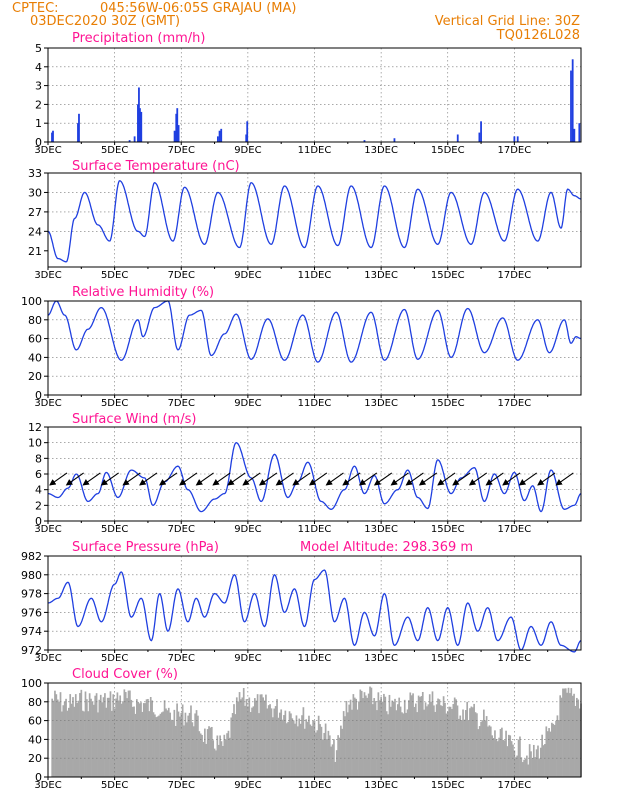 This screenshot has height=800, width=618. I want to click on y-tick-label: 4, so click(38, 67).